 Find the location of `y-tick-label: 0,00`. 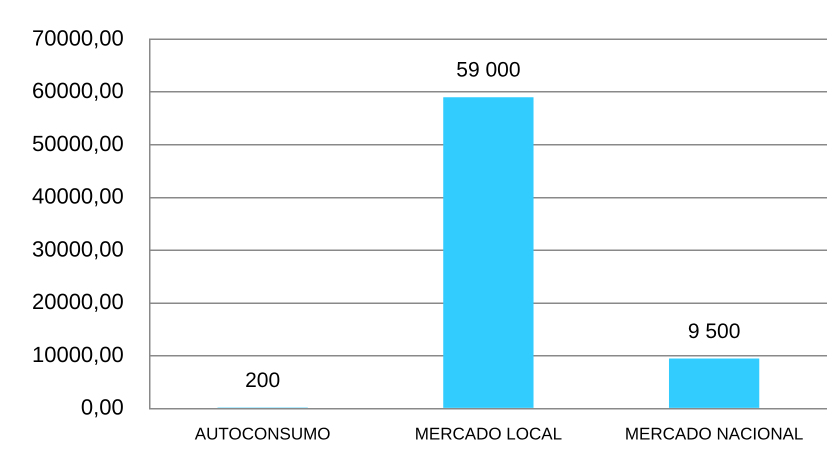

y-tick-label: 0,00 is located at coordinates (102, 407).